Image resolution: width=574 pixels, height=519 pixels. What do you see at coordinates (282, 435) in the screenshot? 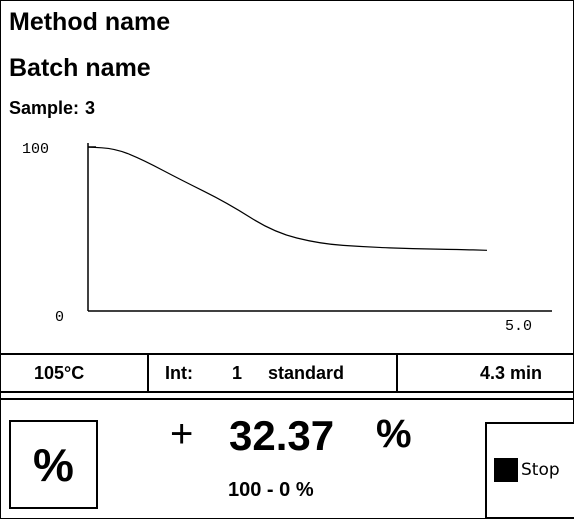
I see `result-value: 32.37` at bounding box center [282, 435].